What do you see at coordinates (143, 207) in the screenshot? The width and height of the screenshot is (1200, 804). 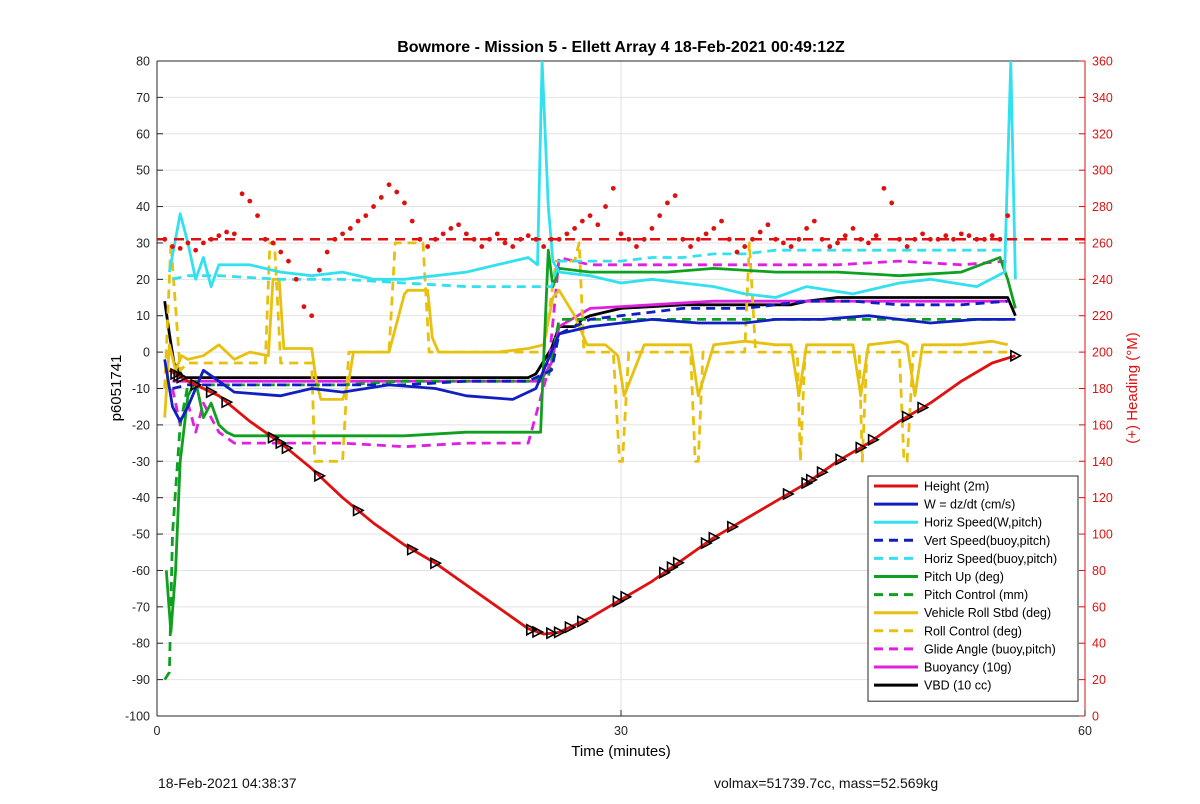 I see `y-tick-label: 40` at bounding box center [143, 207].